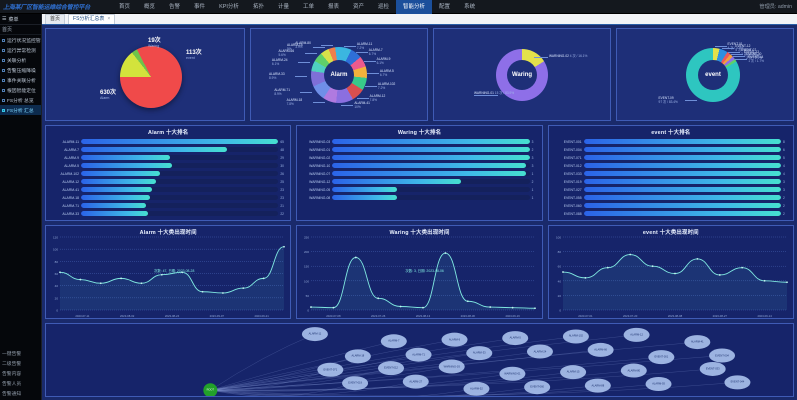 Image resolution: width=797 pixels, height=400 pixels. I want to click on alarm-donut-label-13-name: ALARM-80, so click(303, 43).